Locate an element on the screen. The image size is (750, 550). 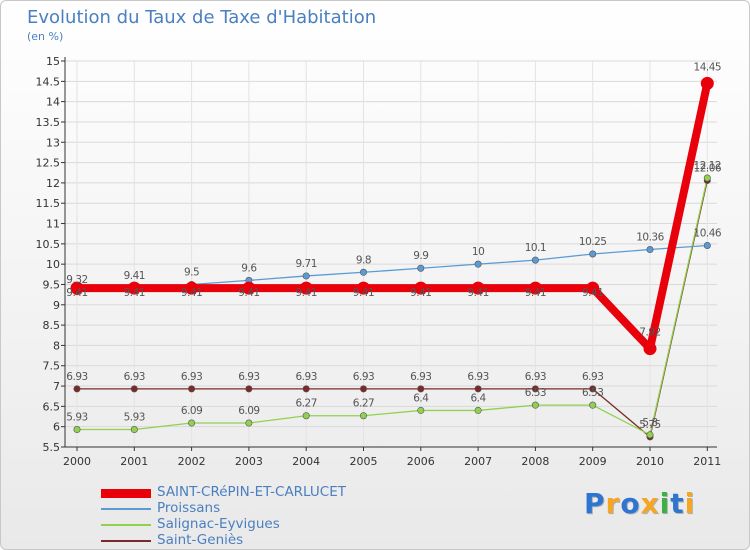
legend-item: Salignac-Eyvigues is located at coordinates (261, 524).